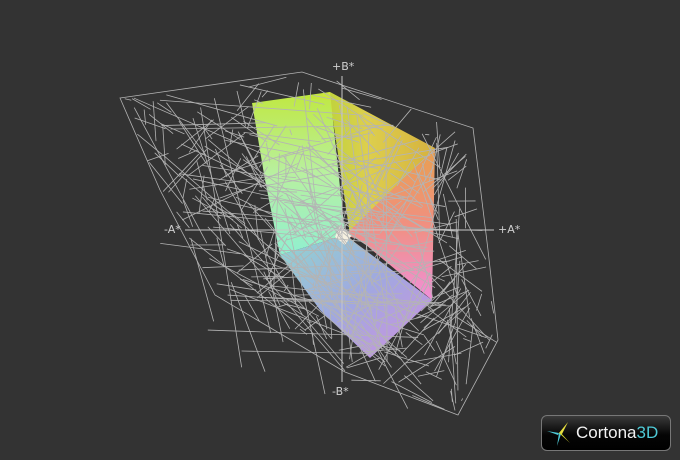  Describe the element at coordinates (343, 66) in the screenshot. I see `axis-label-plus-b: +B*` at that location.